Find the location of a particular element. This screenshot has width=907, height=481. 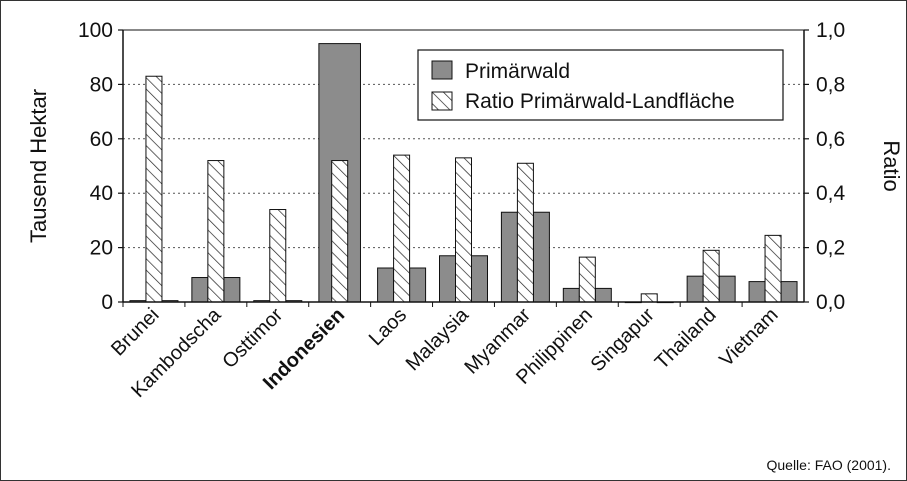

source-note: Quelle: FAO (2001). is located at coordinates (828, 465).